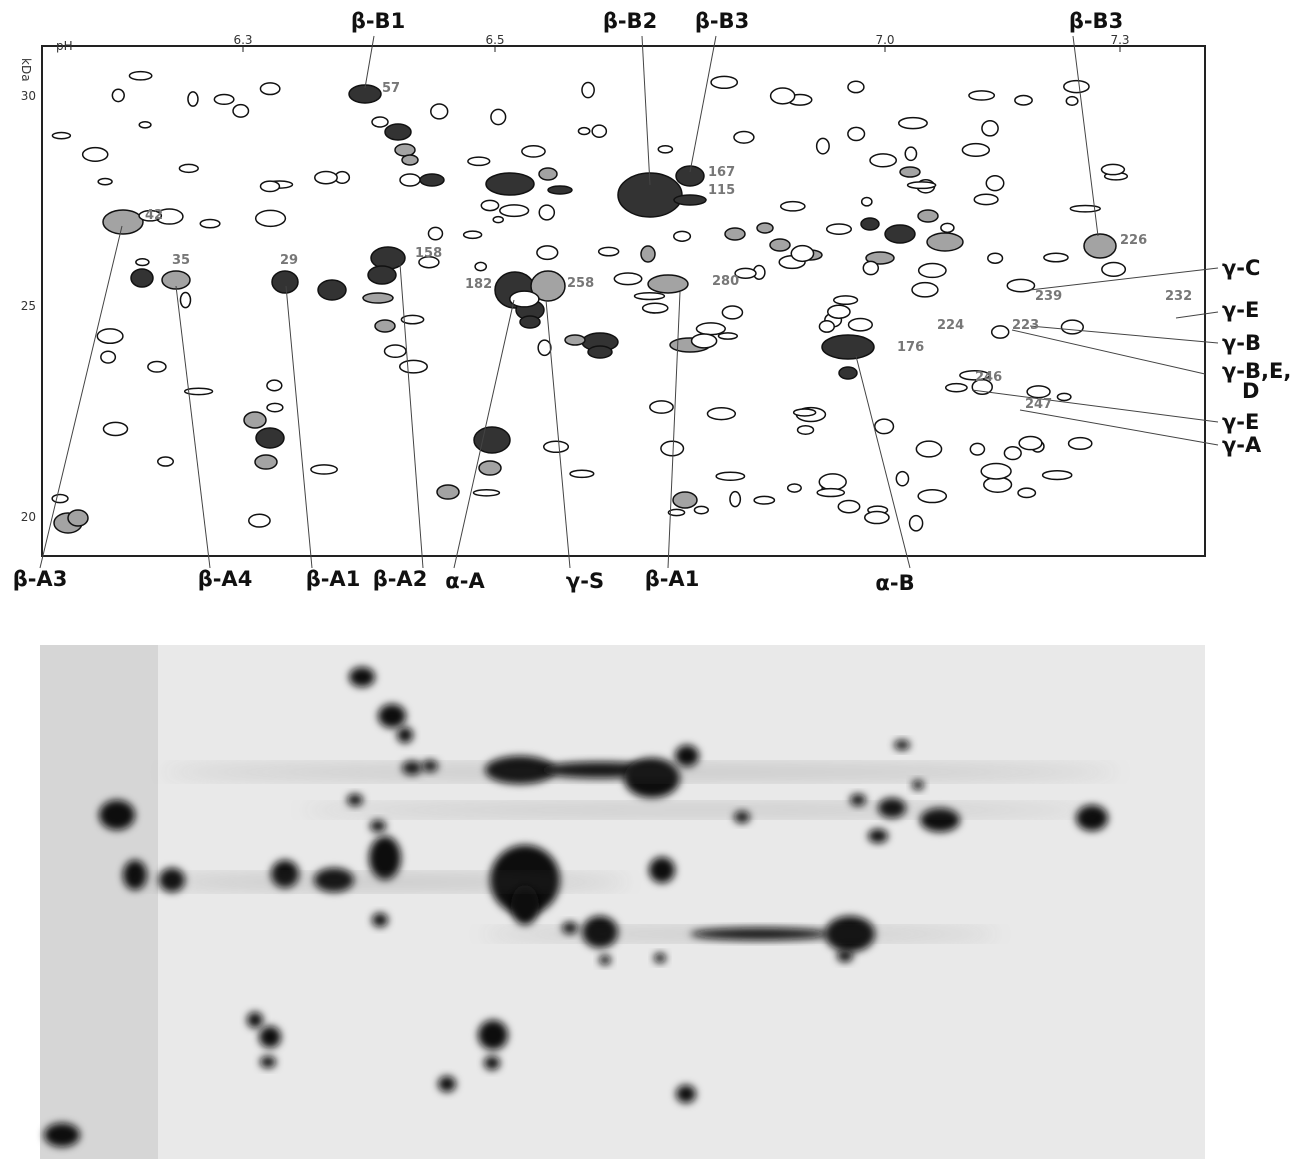  What do you see at coordinates (894, 583) in the screenshot?
I see `protein-label: α-B` at bounding box center [894, 583].